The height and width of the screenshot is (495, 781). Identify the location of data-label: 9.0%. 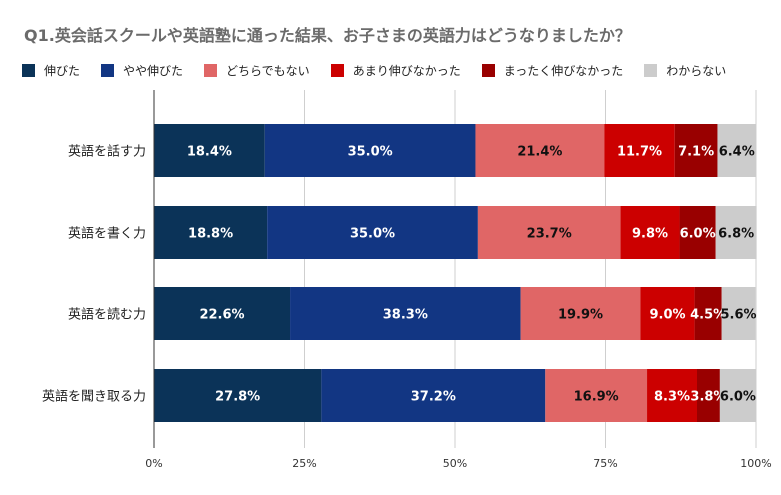
(667, 315).